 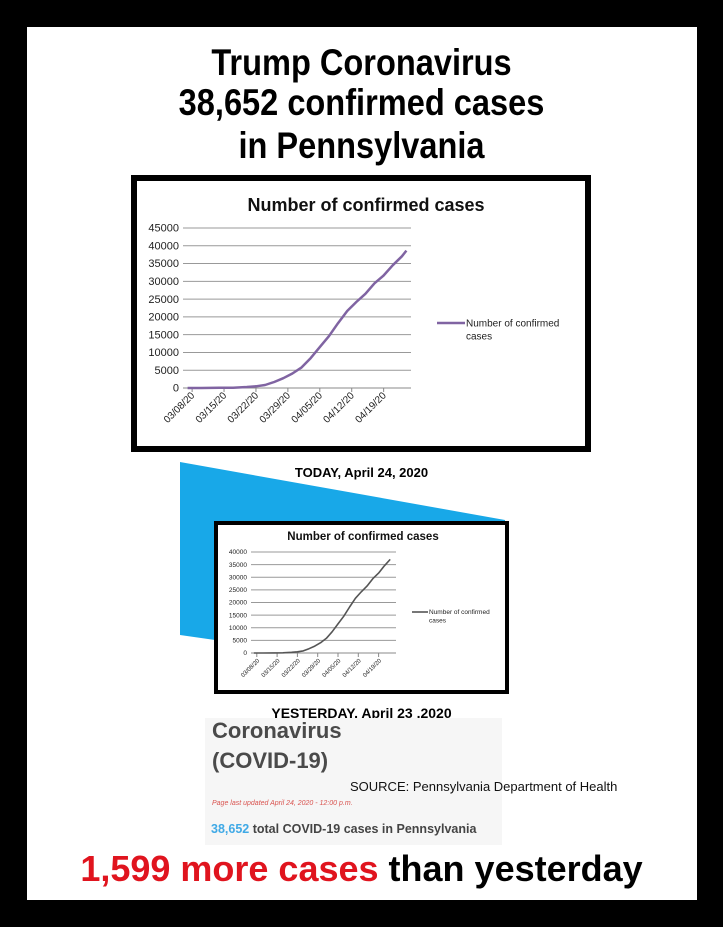 What do you see at coordinates (361, 472) in the screenshot?
I see `today-caption: TODAY, April 24, 2020` at bounding box center [361, 472].